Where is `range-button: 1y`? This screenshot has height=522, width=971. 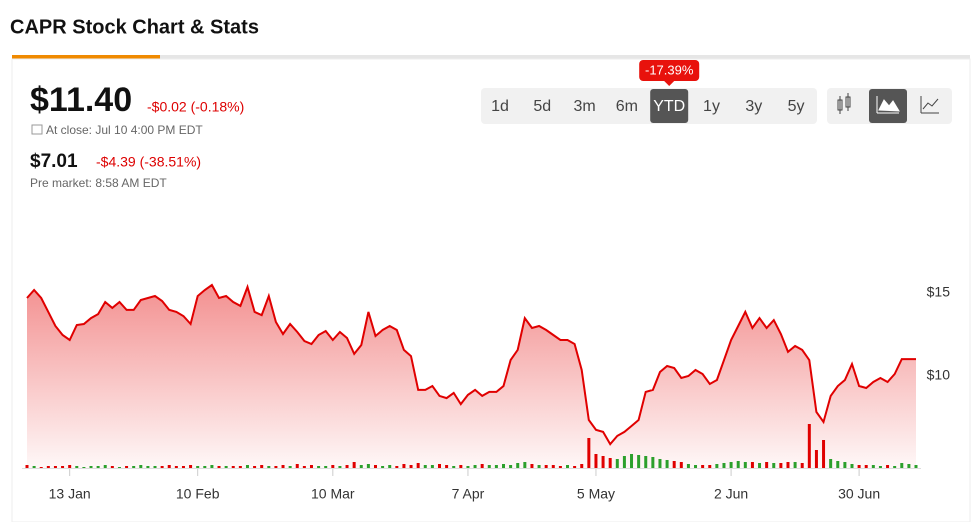
range-button: 1y is located at coordinates (711, 106).